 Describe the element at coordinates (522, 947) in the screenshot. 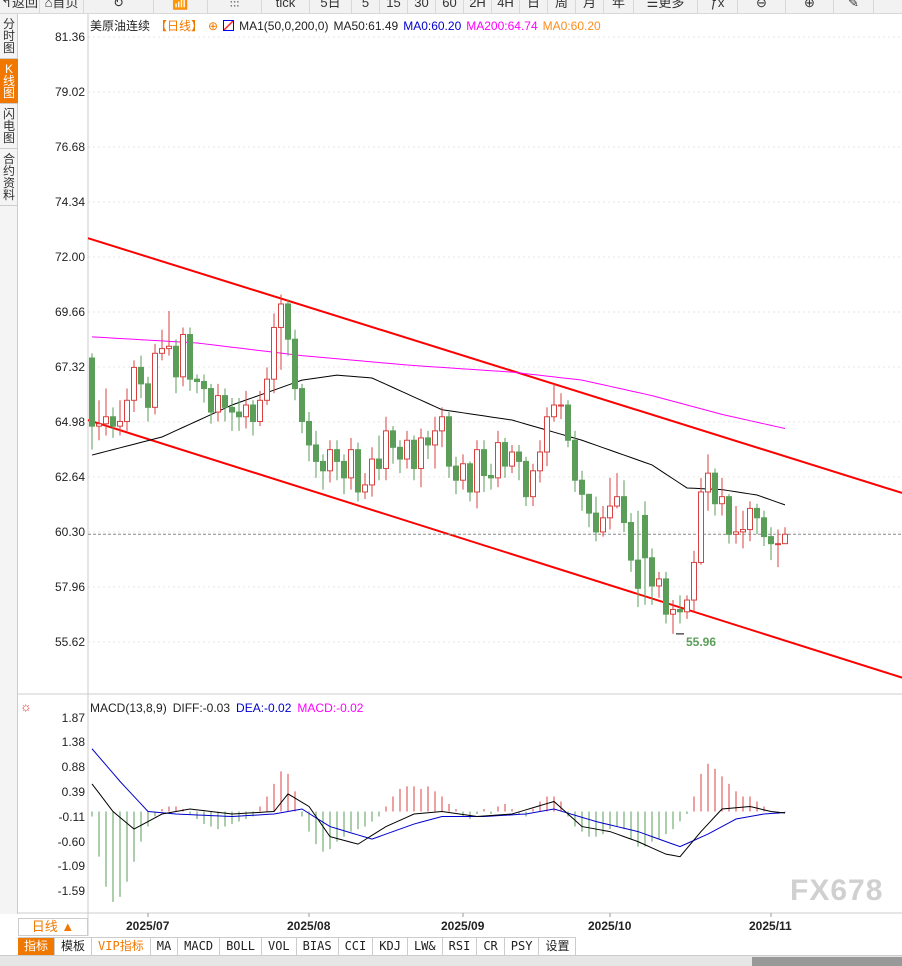

I see `tab-13: PSY` at that location.